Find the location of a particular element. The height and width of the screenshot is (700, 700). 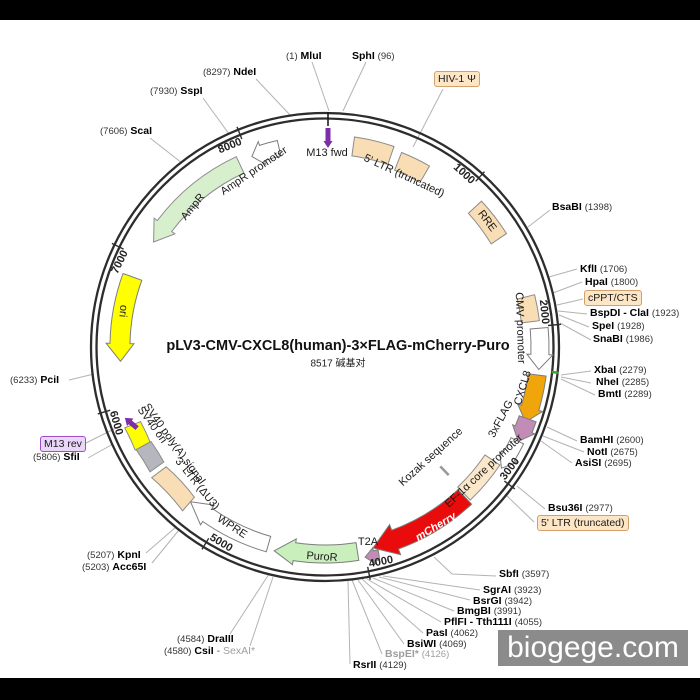

sv40-ori-box is located at coordinates (150, 456).